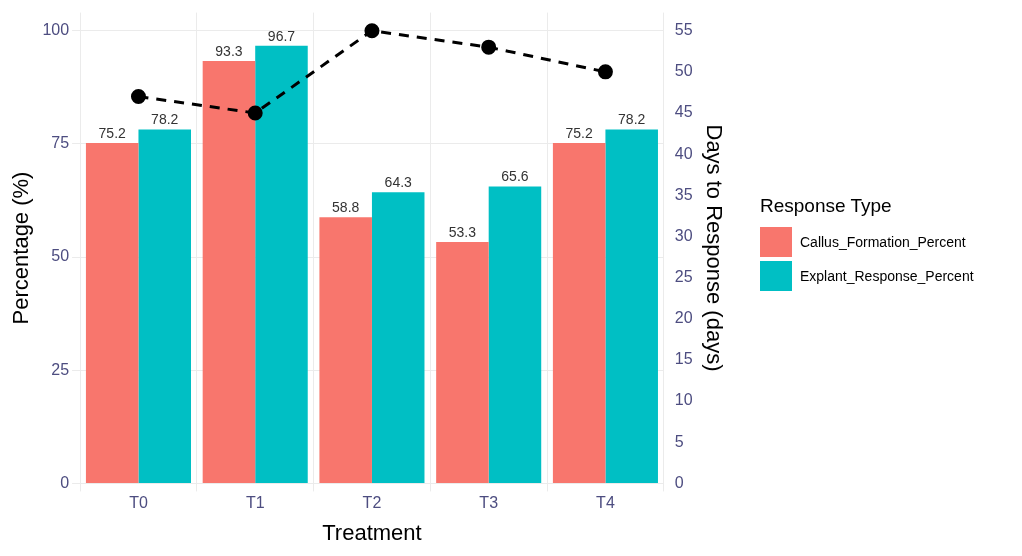 The width and height of the screenshot is (1022, 556). What do you see at coordinates (826, 206) in the screenshot?
I see `legend-title: Response Type` at bounding box center [826, 206].